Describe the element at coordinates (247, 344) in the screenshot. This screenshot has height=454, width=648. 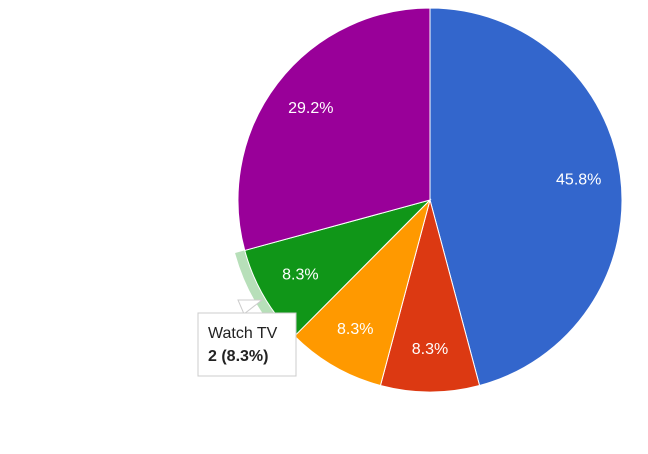
I see `tooltip-box` at that location.